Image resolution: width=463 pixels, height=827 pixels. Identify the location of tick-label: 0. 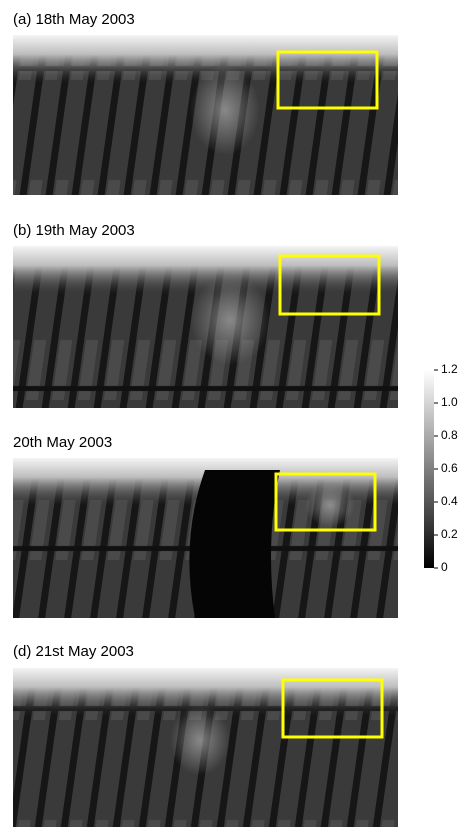
(444, 567).